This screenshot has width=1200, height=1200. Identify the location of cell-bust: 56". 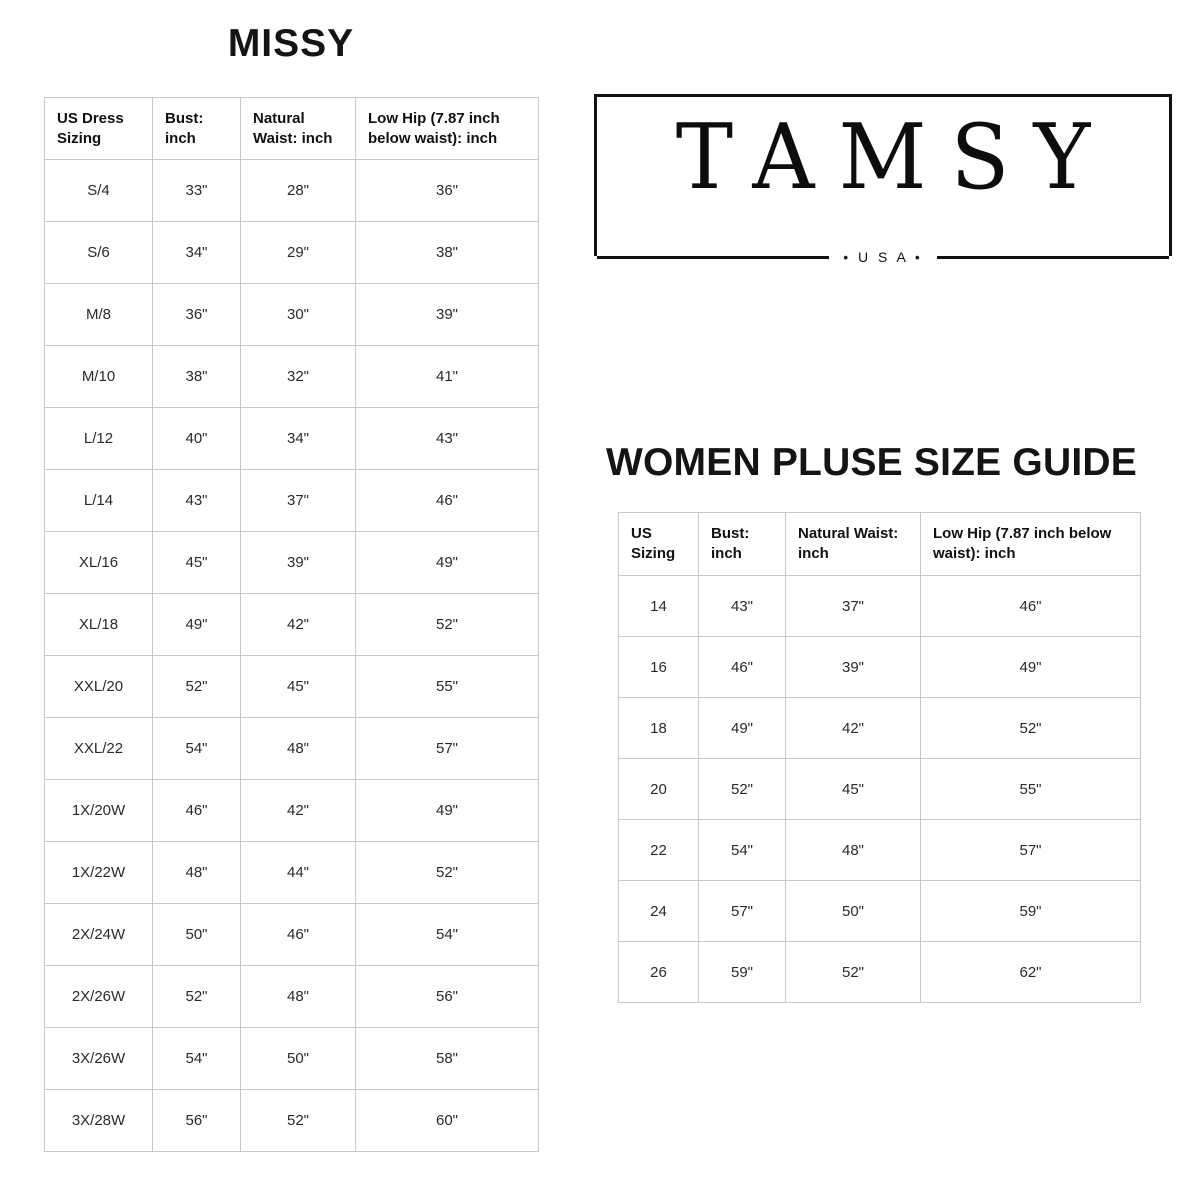
(196, 1120).